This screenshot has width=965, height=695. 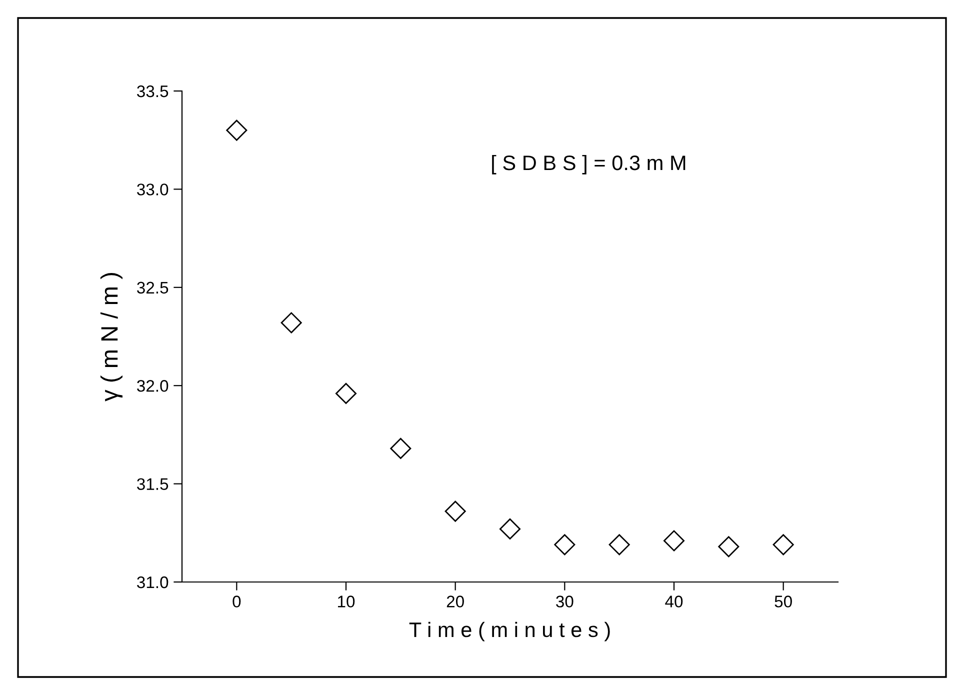 What do you see at coordinates (565, 602) in the screenshot?
I see `x-tick-label: 30` at bounding box center [565, 602].